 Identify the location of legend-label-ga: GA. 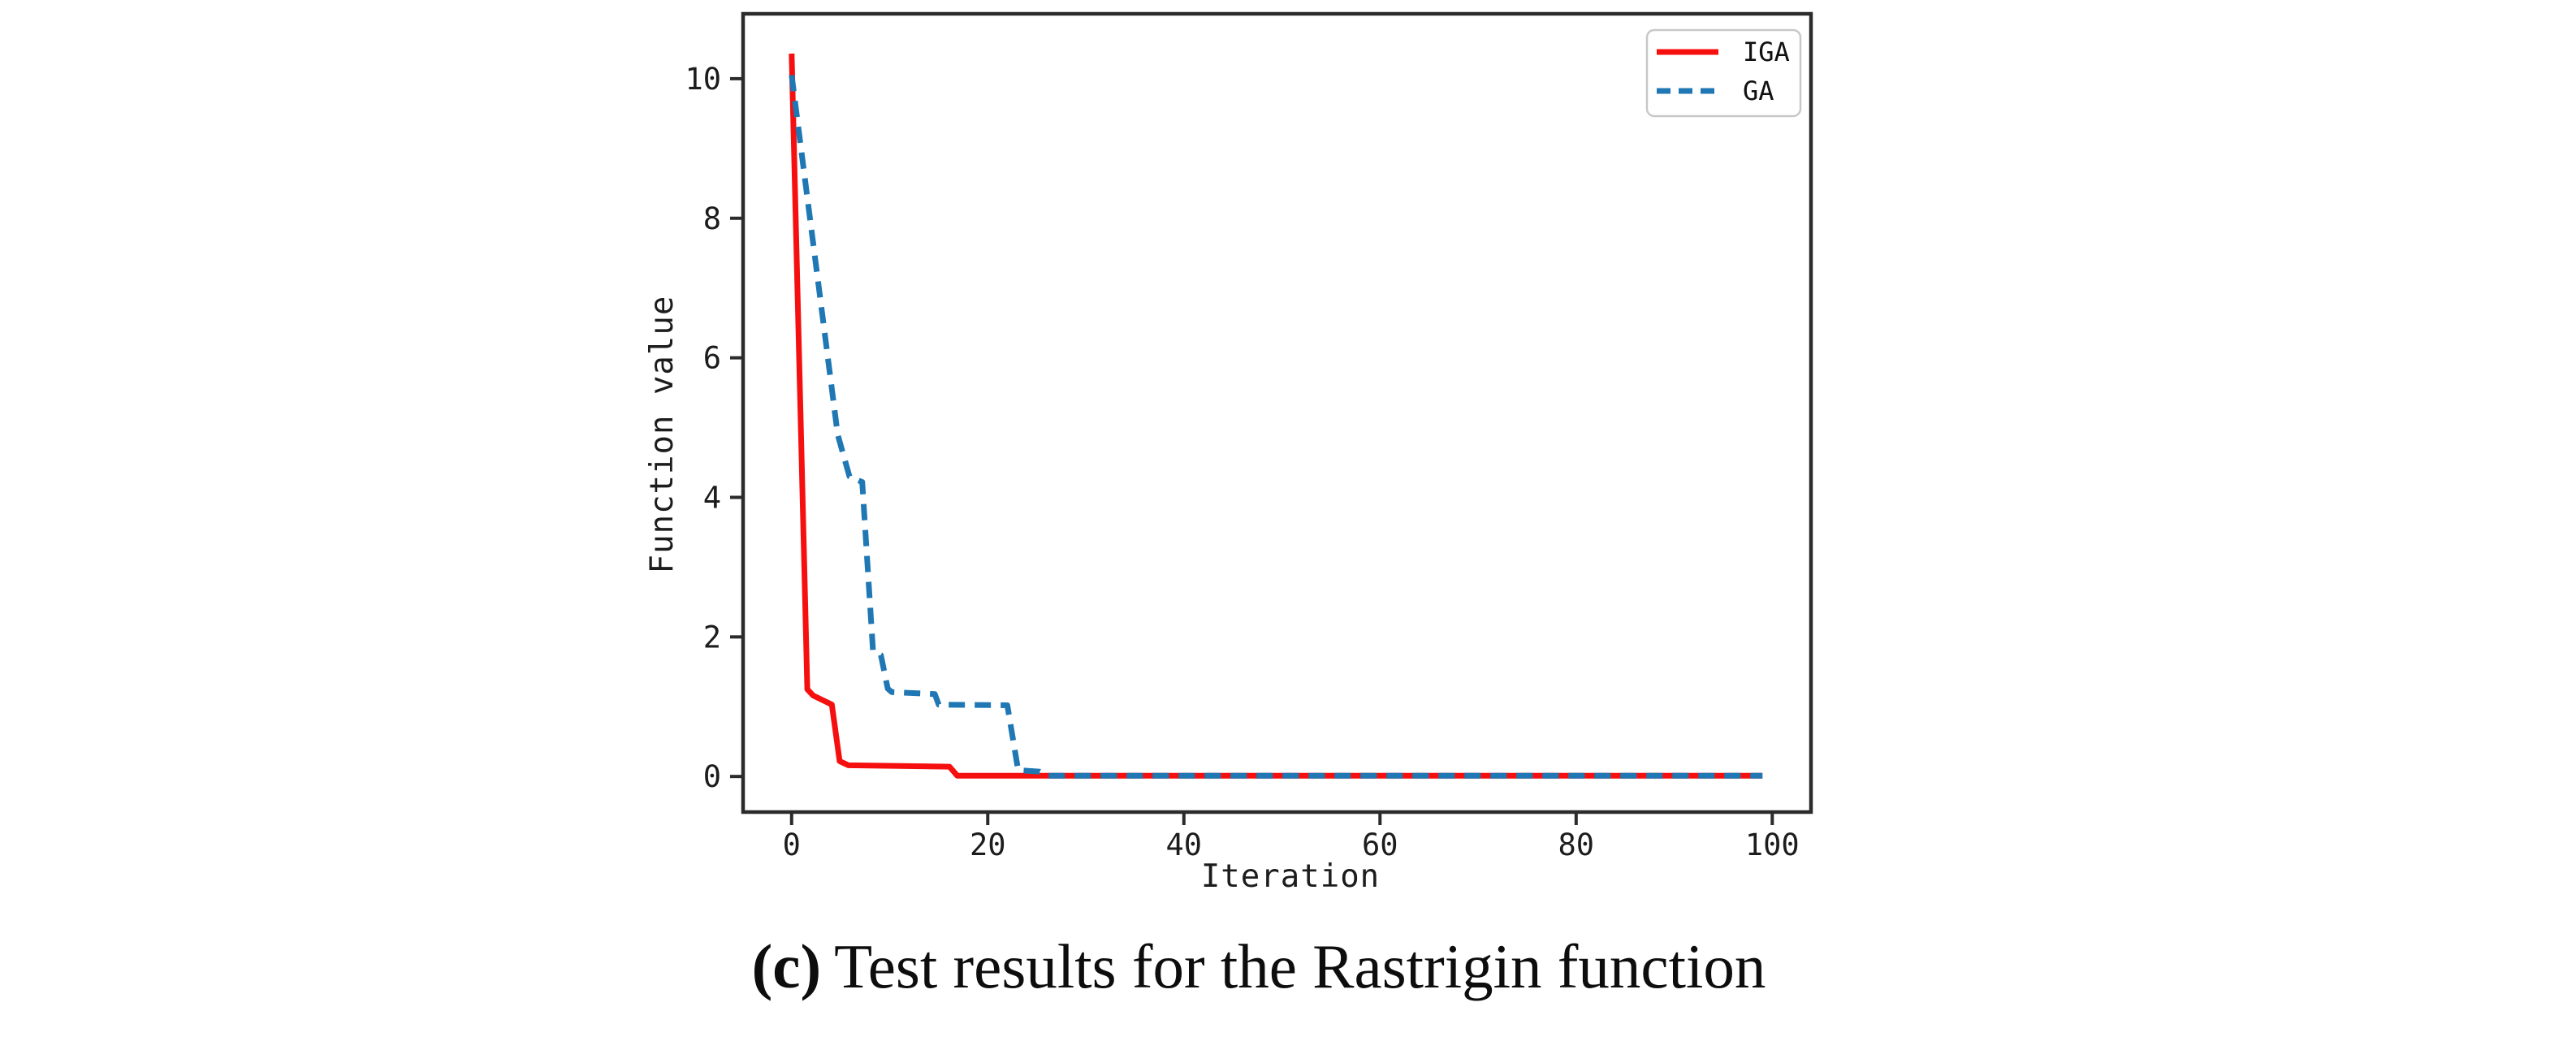
(1759, 91).